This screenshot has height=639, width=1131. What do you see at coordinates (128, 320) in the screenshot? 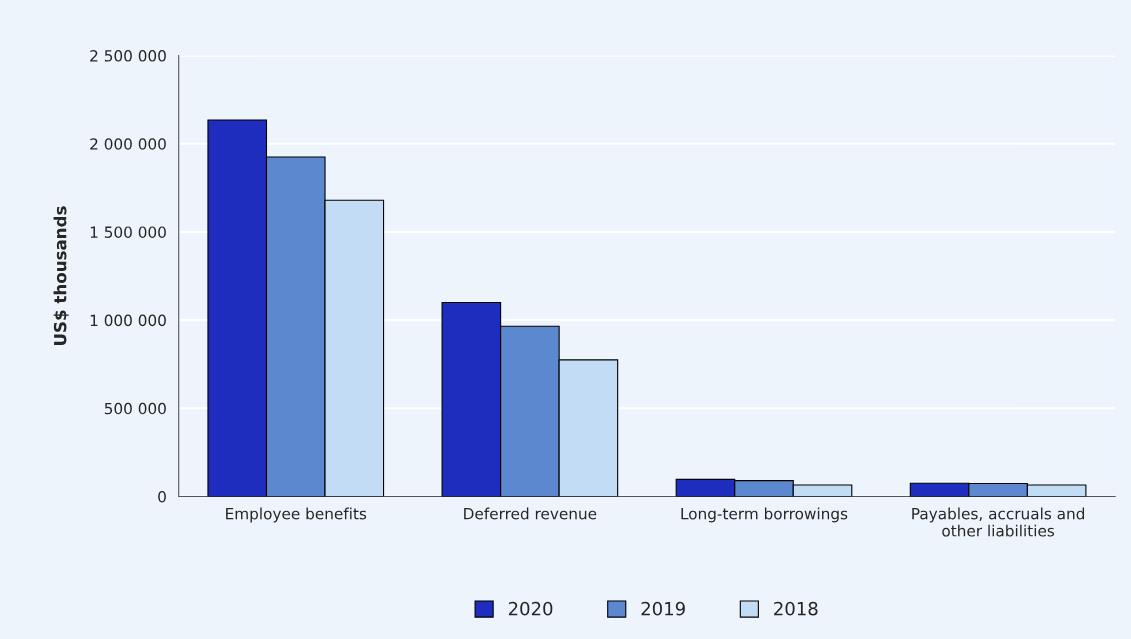
I see `y-tick-label: 1 000 000` at bounding box center [128, 320].